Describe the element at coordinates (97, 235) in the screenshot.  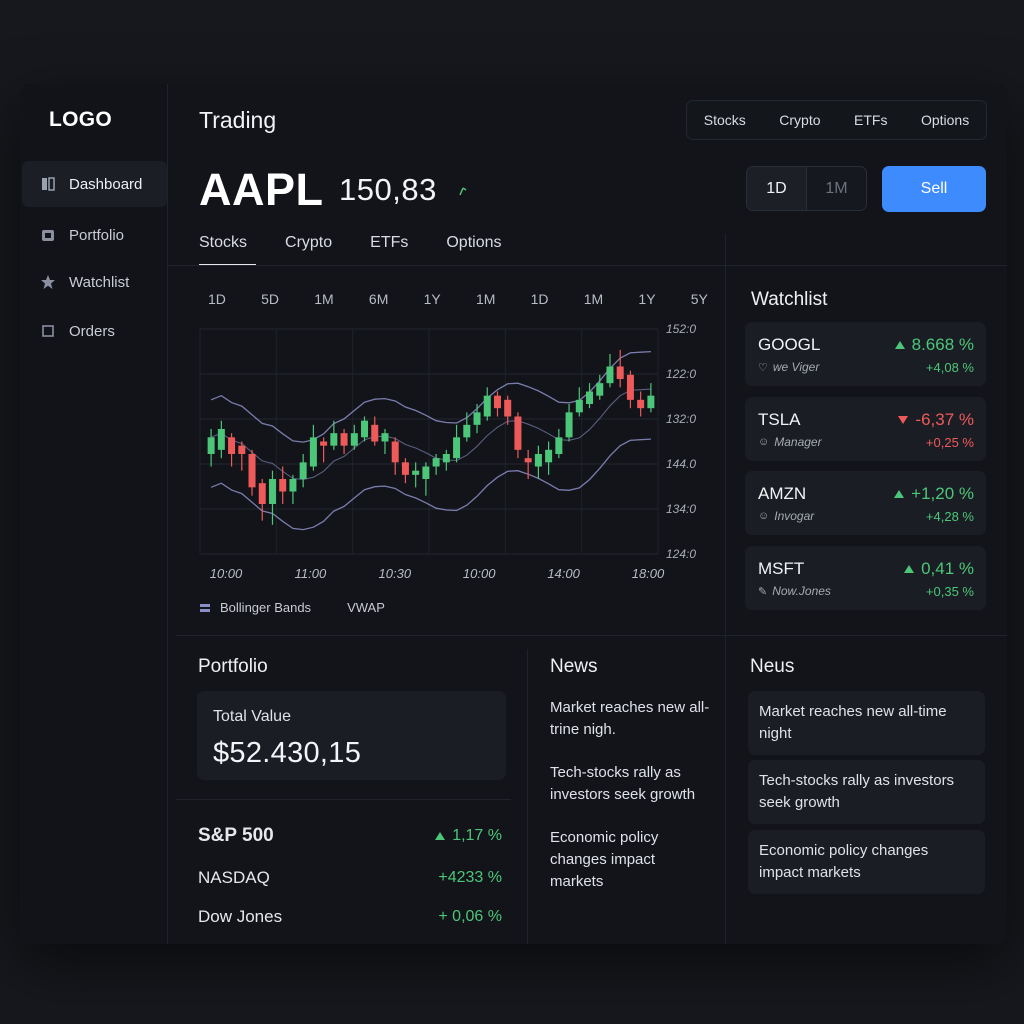
I see `sidebar-item-label: Portfolio` at that location.